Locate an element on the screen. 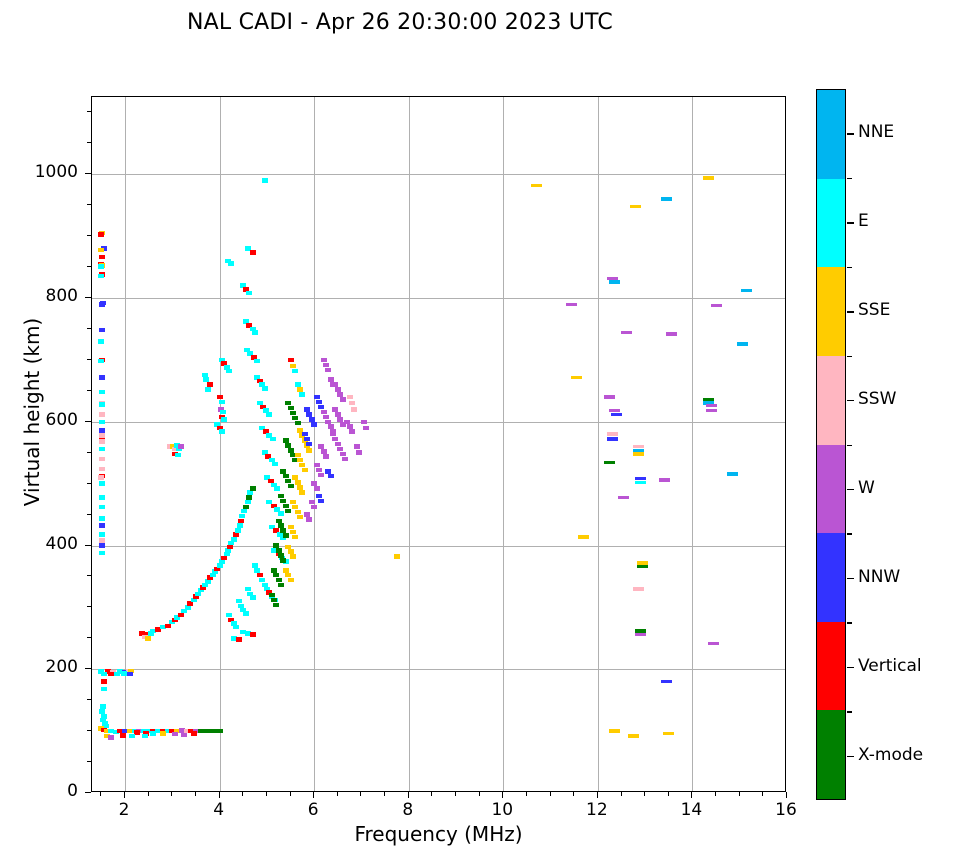  colorbar-label-nne: NNE is located at coordinates (876, 132).